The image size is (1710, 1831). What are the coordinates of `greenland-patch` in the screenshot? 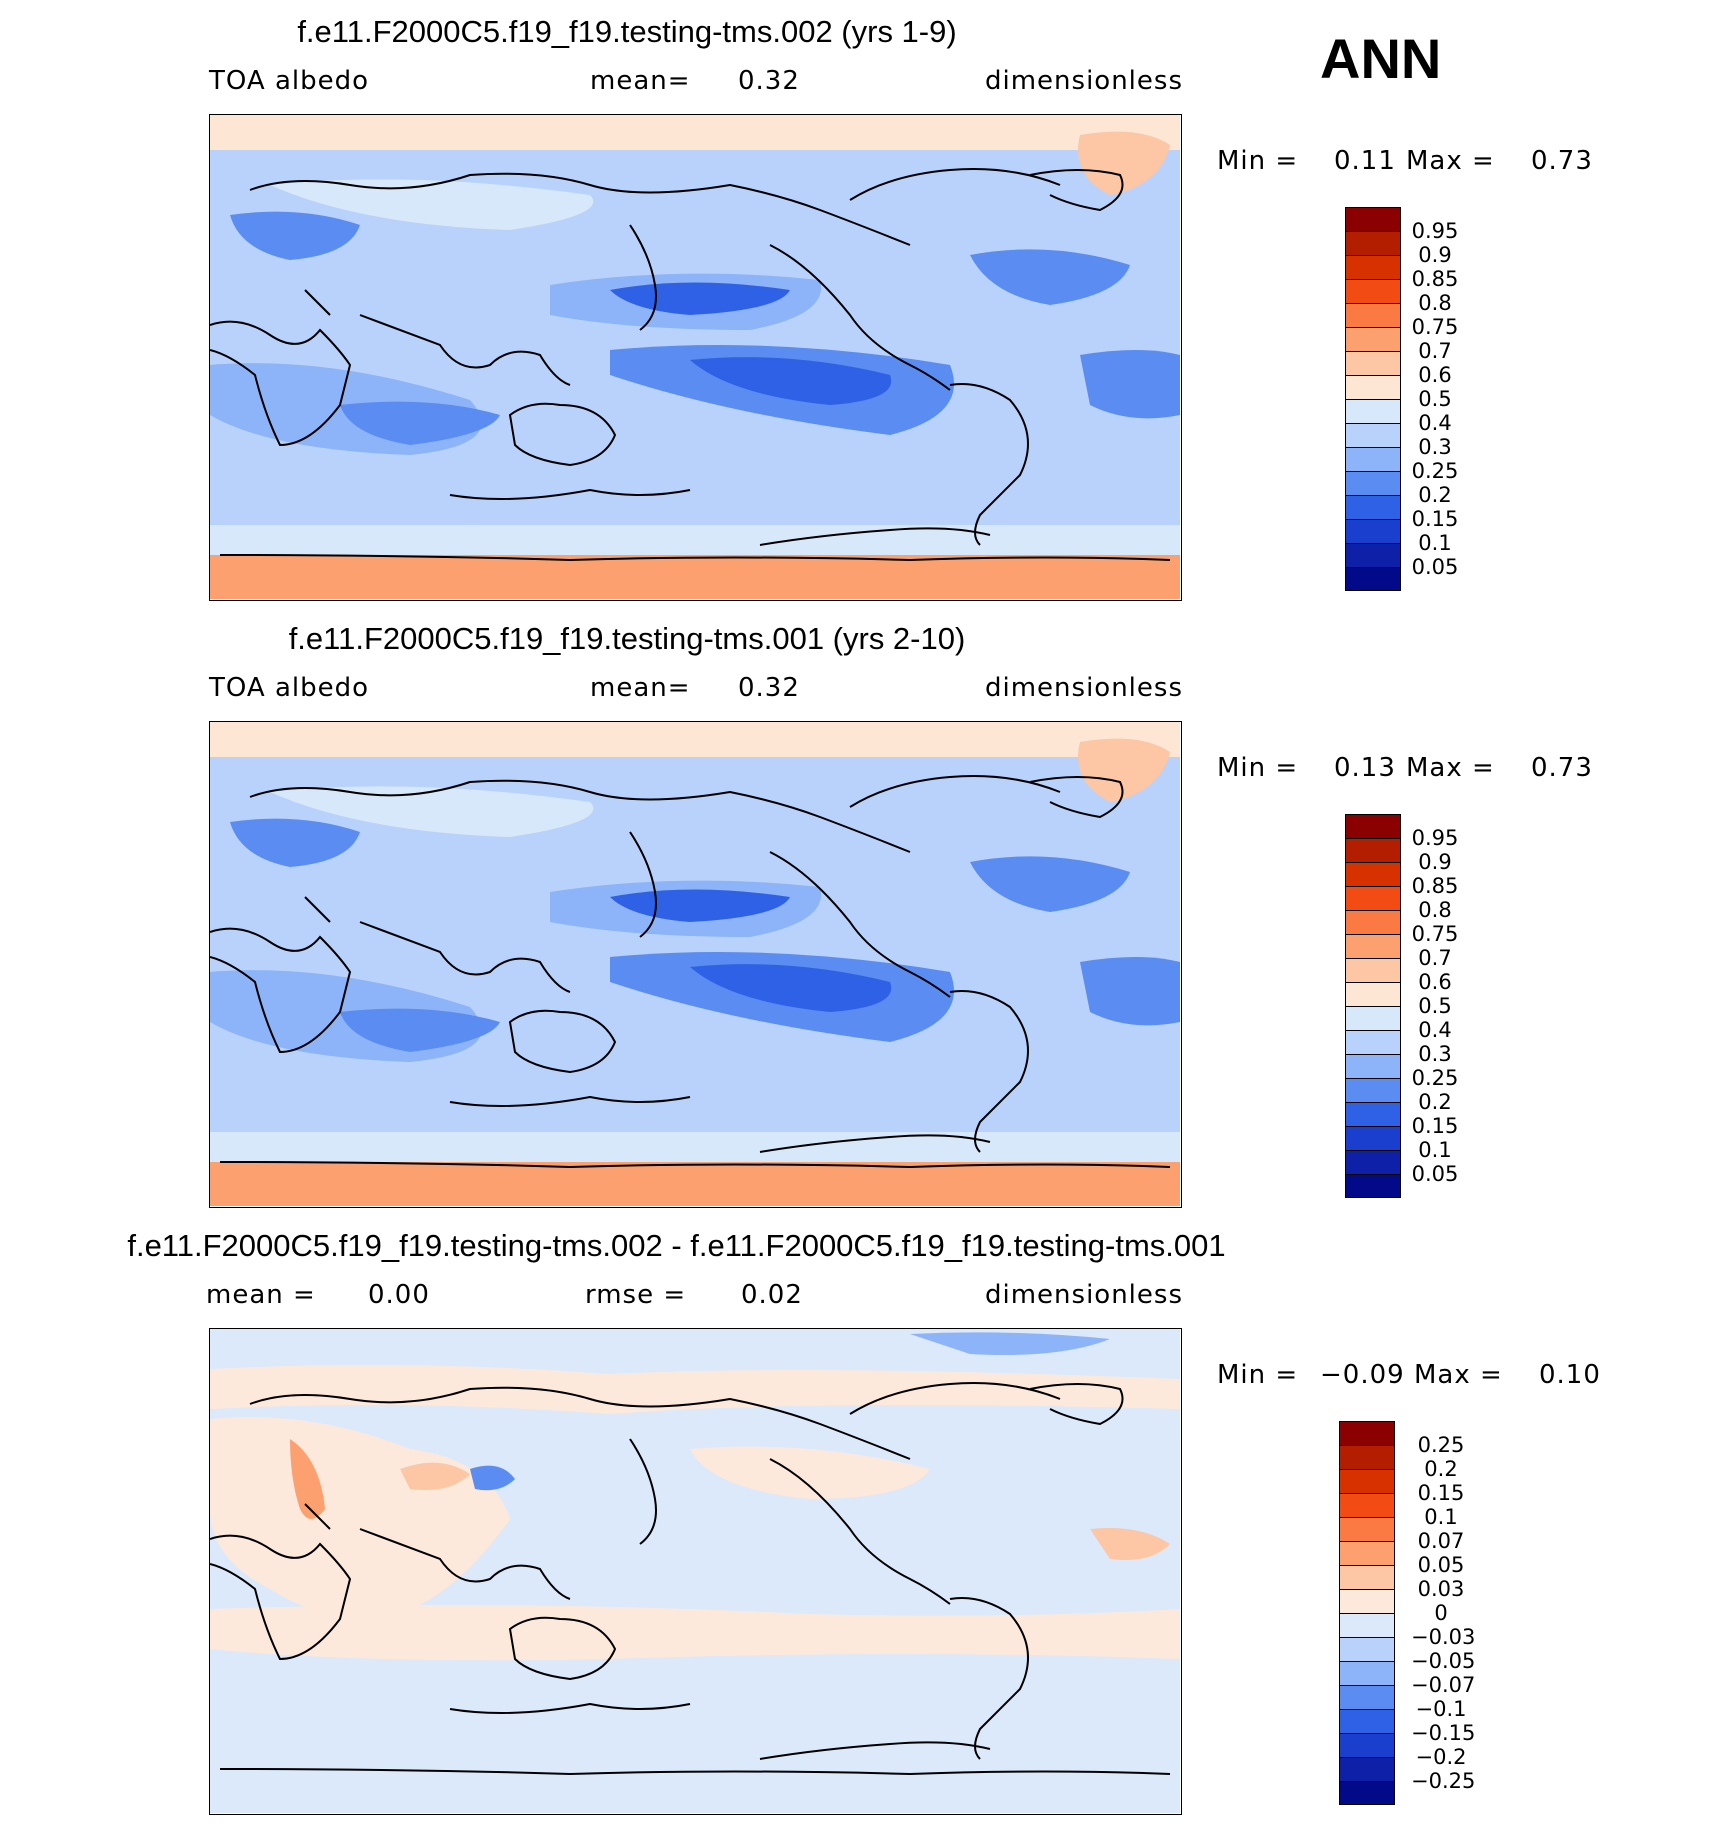 It's located at (1124, 163).